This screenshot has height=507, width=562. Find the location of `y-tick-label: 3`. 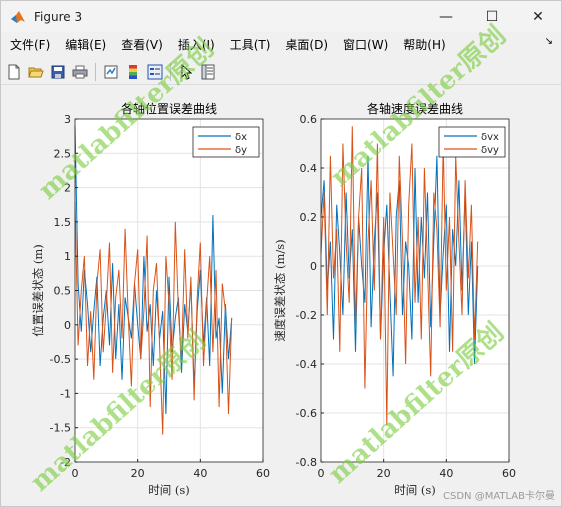

y-tick-label: 3 is located at coordinates (67, 119).